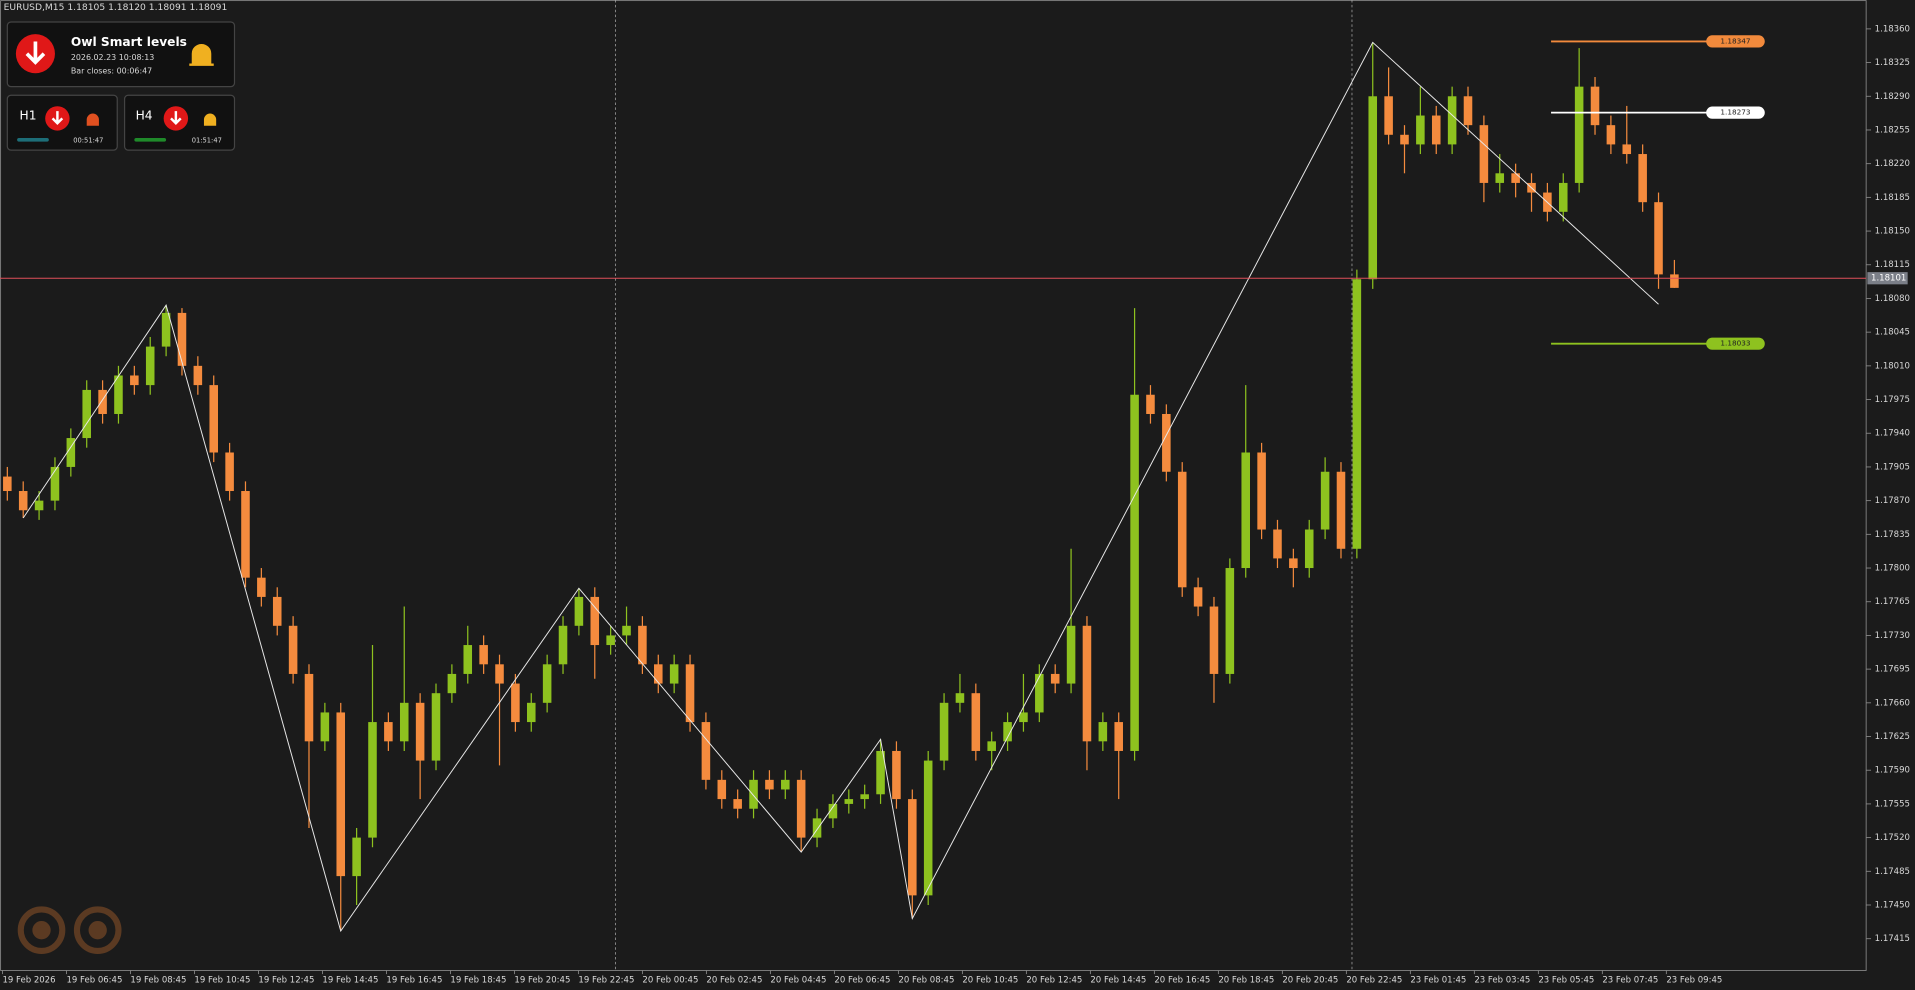  Describe the element at coordinates (1892, 535) in the screenshot. I see `y-tick-label: 1.17835` at that location.